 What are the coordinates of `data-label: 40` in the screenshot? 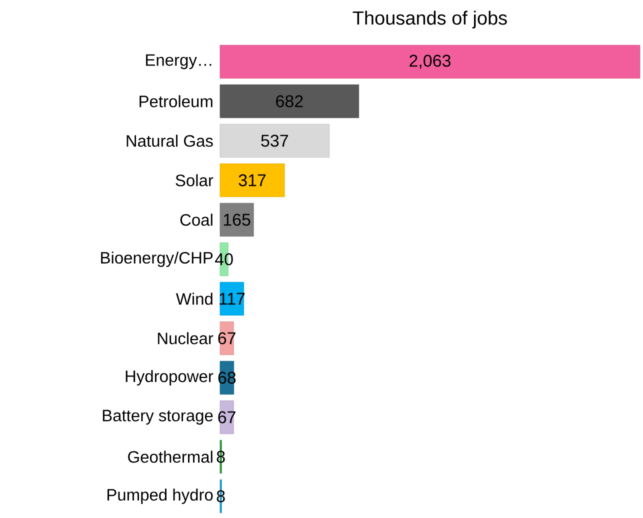 It's located at (224, 259).